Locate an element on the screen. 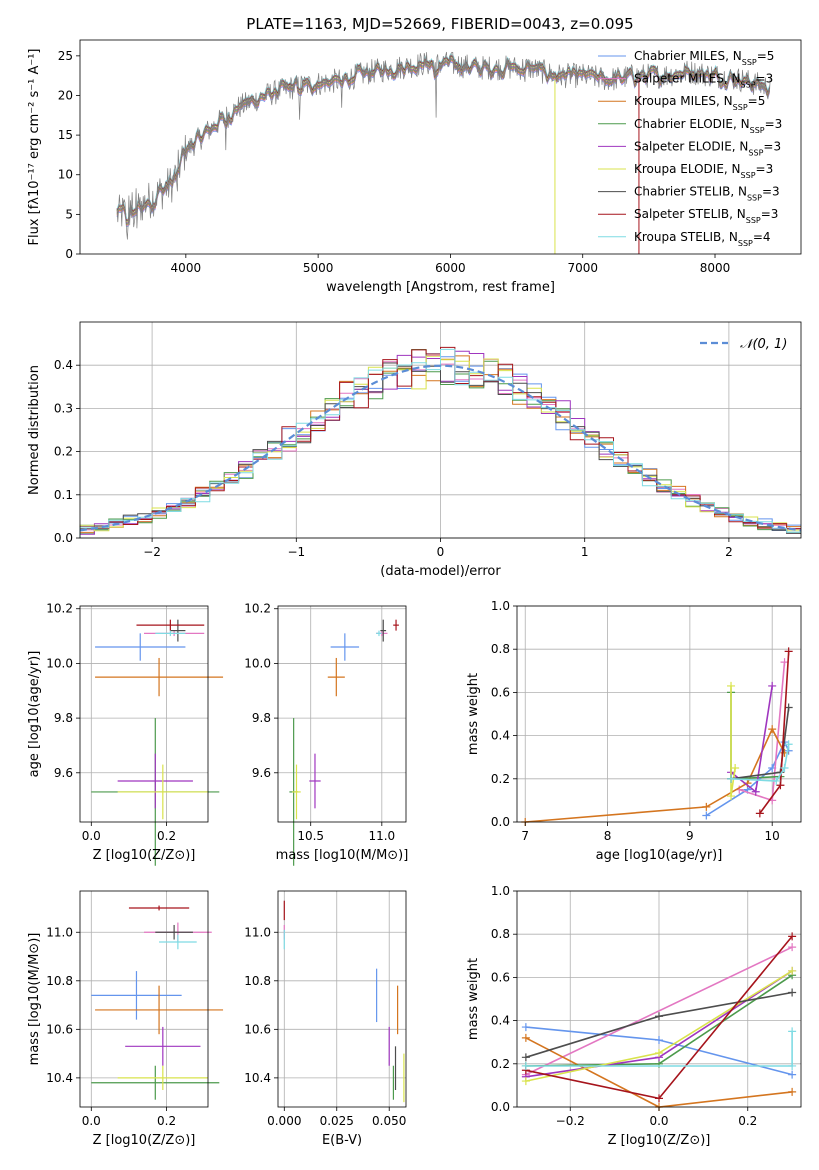 The width and height of the screenshot is (819, 1170). x-tick-label: −1 is located at coordinates (296, 552).